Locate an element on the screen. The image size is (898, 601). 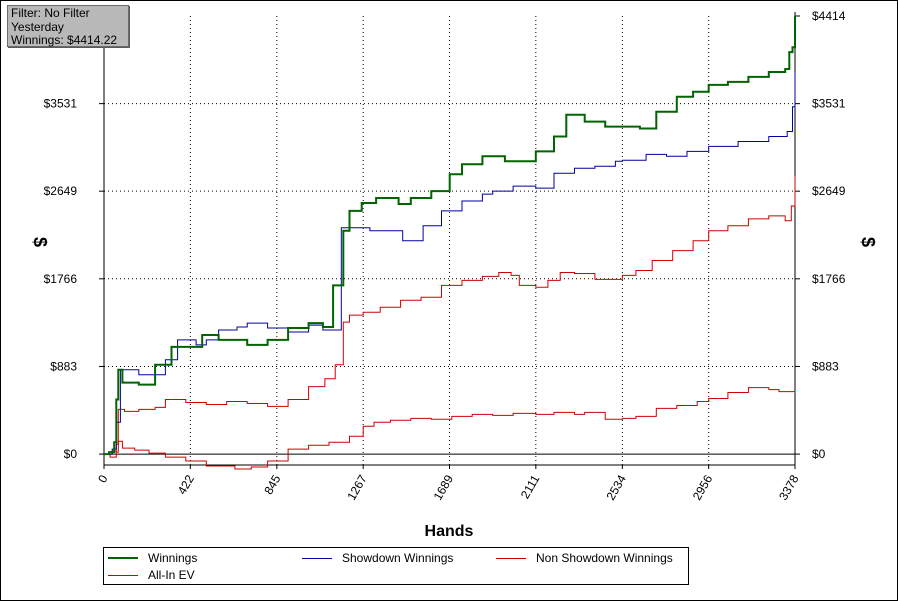
legend-swatch-all-in-ev is located at coordinates (123, 575).